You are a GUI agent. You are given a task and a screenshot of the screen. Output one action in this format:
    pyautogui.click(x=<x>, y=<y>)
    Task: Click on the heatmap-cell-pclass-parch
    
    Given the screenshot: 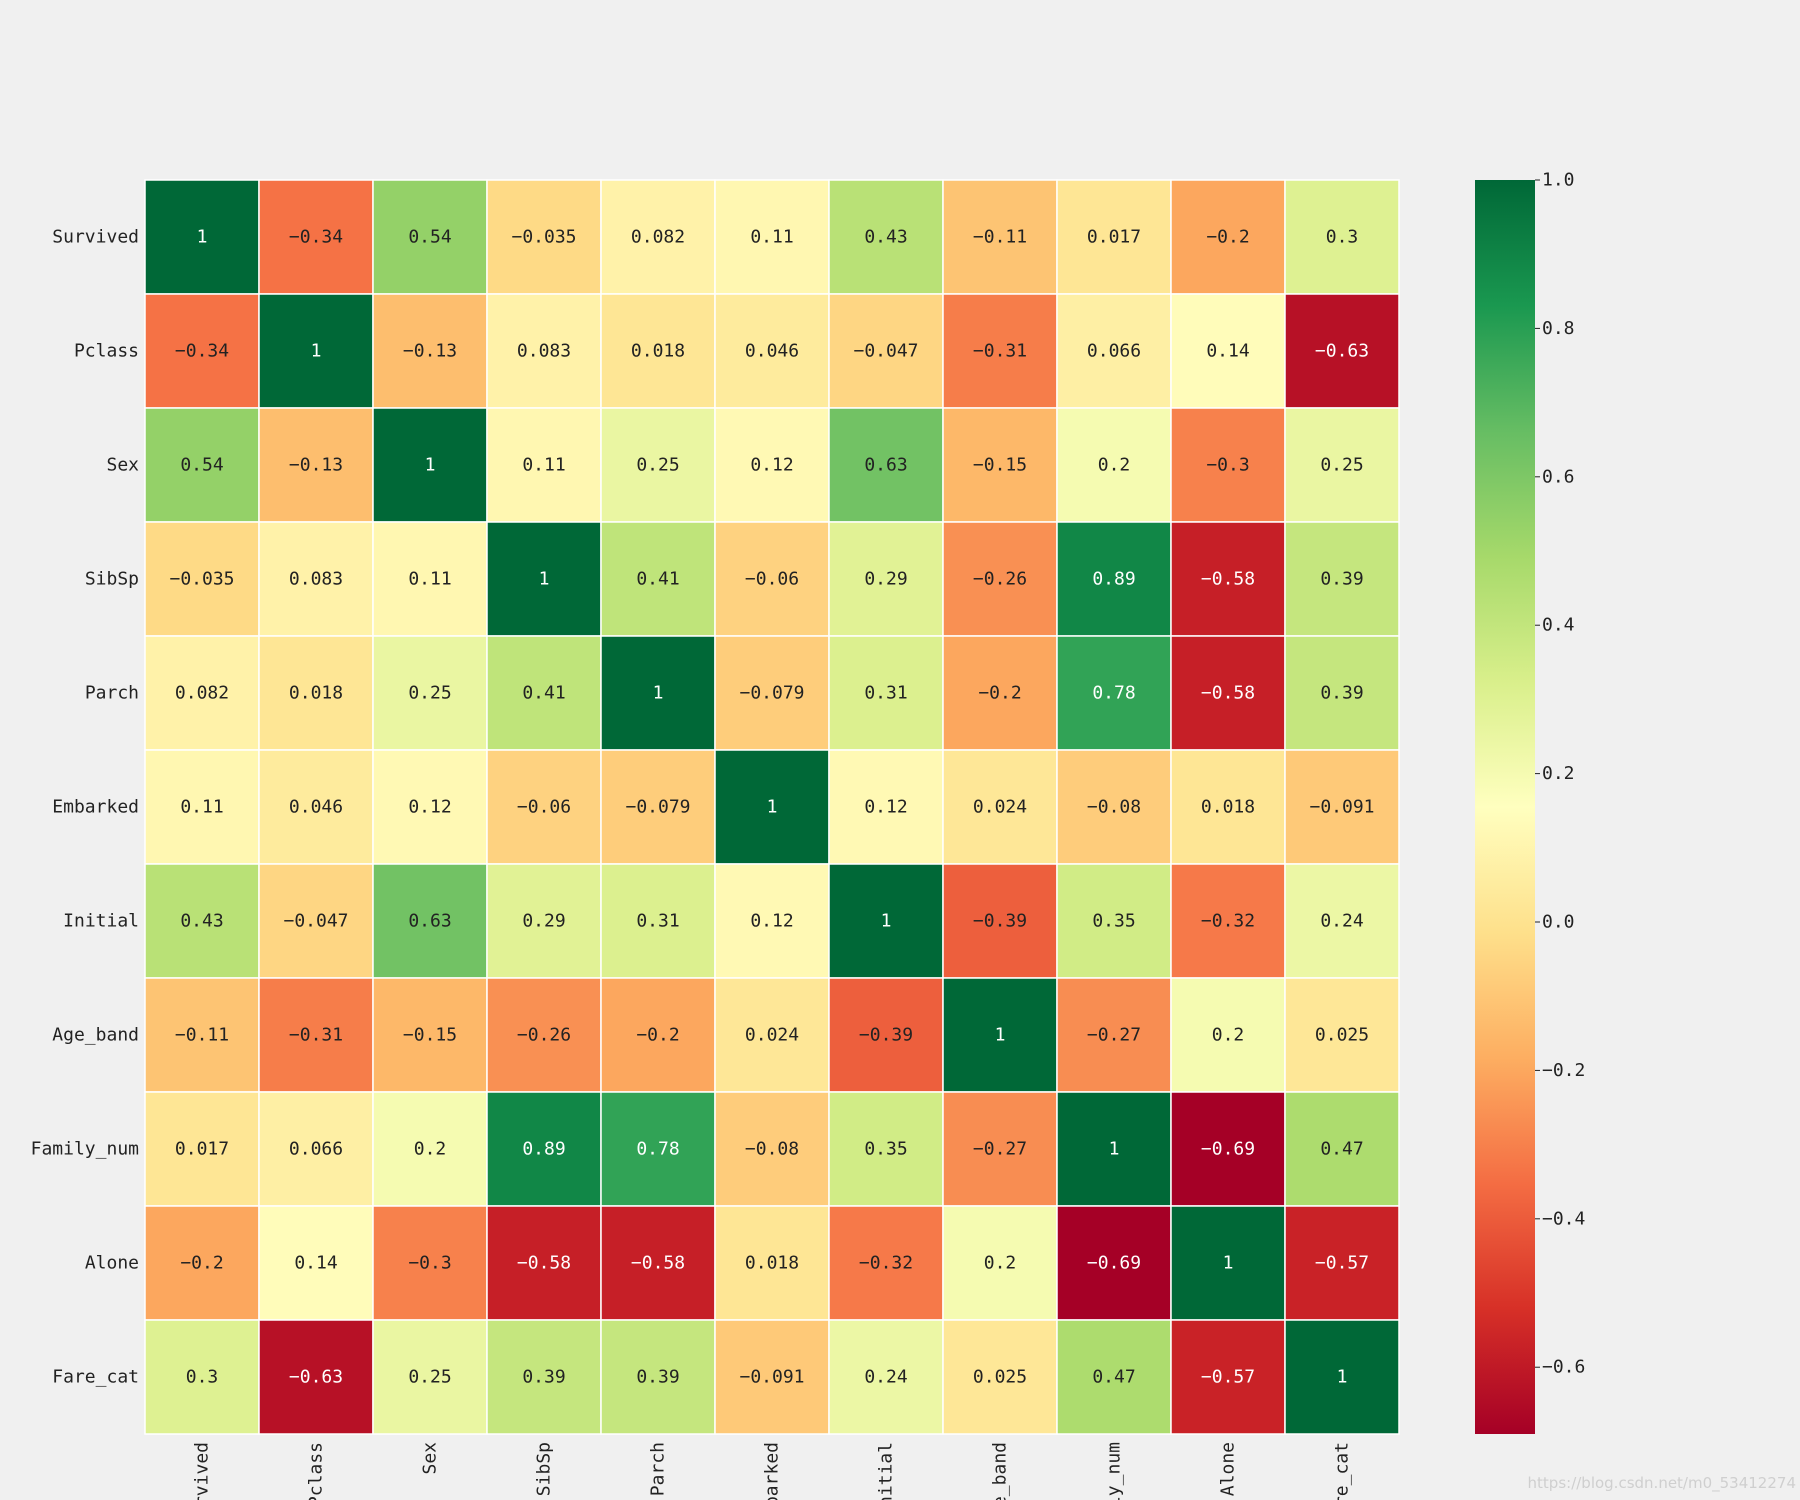 What is the action you would take?
    pyautogui.click(x=658, y=351)
    